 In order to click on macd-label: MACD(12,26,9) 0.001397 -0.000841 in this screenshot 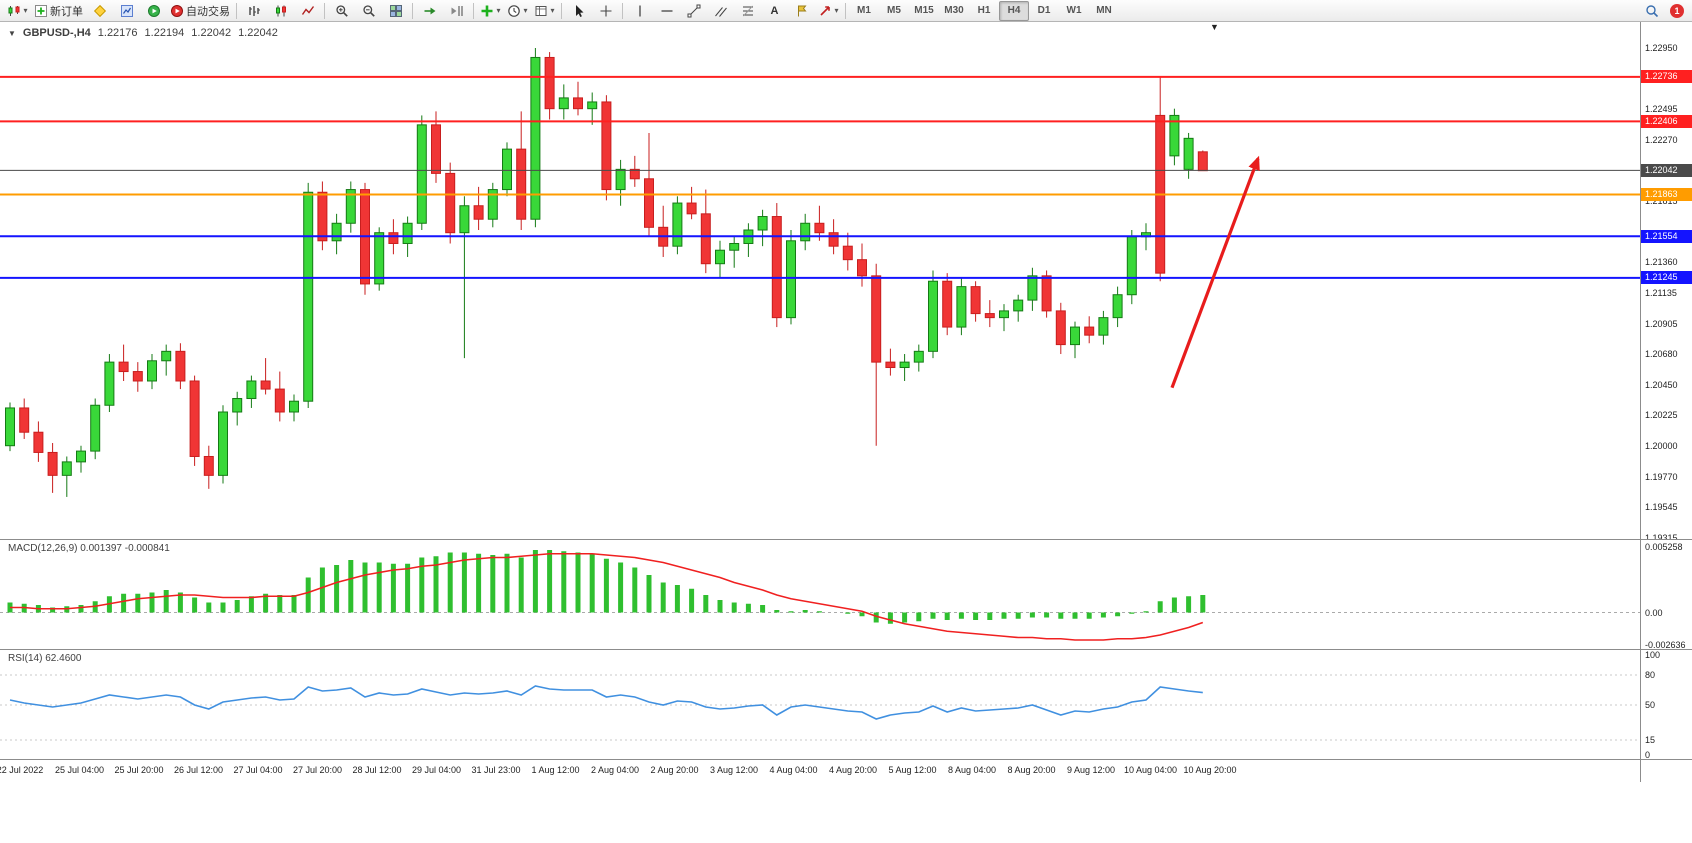, I will do `click(89, 548)`.